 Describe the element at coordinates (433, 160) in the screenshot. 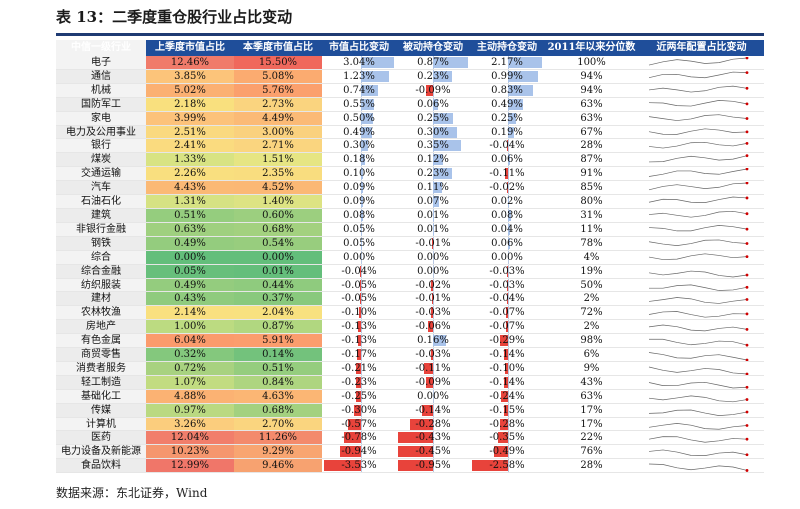

I see `change-value: 0.12%` at that location.